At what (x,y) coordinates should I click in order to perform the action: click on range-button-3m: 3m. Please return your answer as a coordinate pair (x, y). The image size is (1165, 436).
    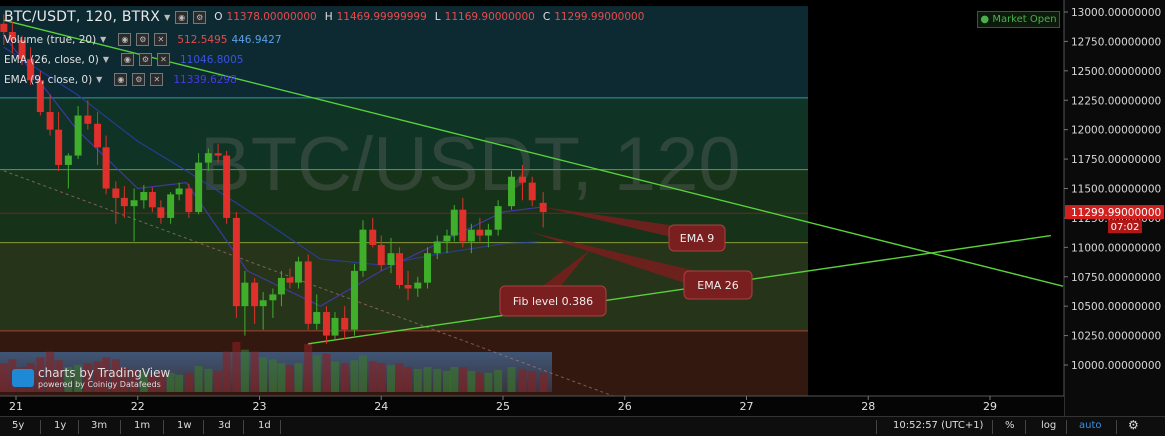
    Looking at the image, I should click on (99, 425).